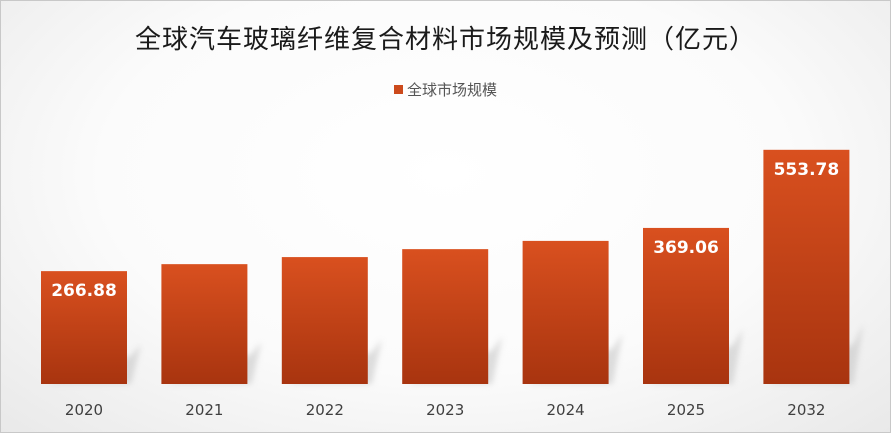 The image size is (891, 433). What do you see at coordinates (686, 410) in the screenshot?
I see `x-tick-2025: 2025` at bounding box center [686, 410].